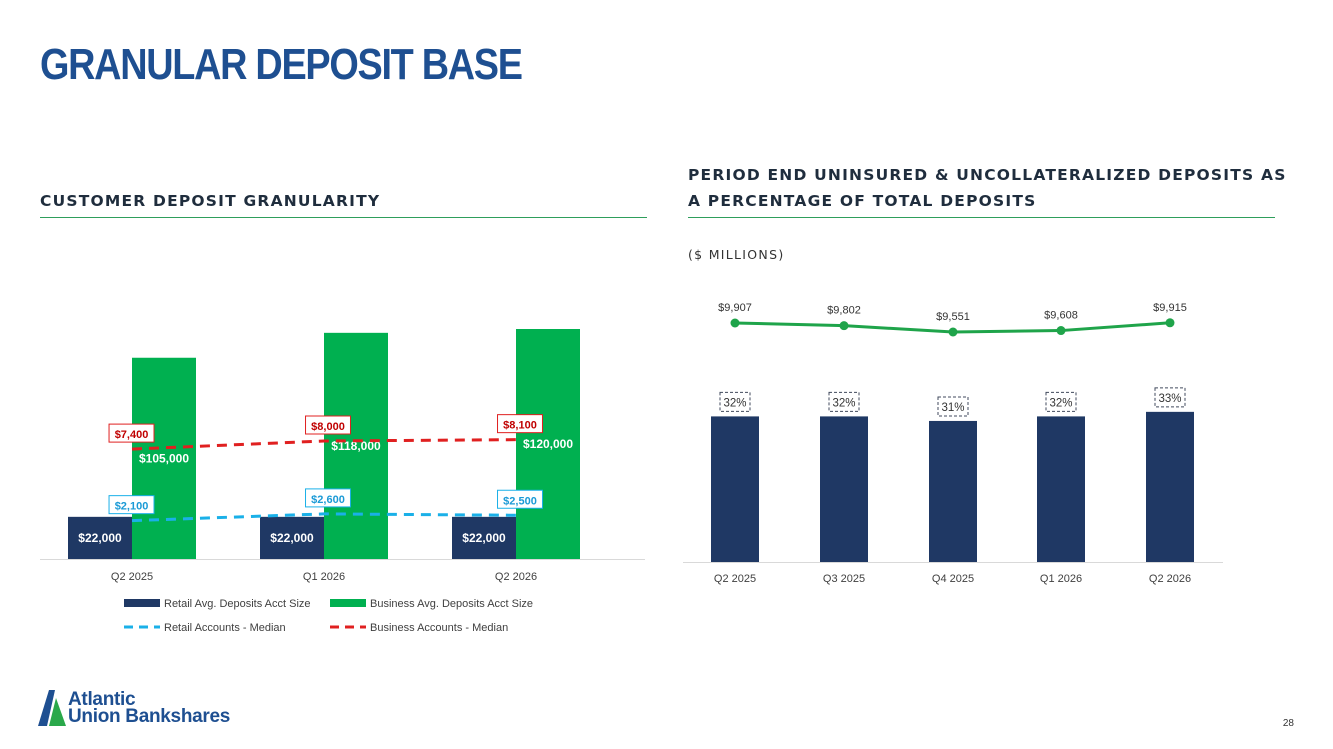  I want to click on business-bar-label: $120,000, so click(548, 444).